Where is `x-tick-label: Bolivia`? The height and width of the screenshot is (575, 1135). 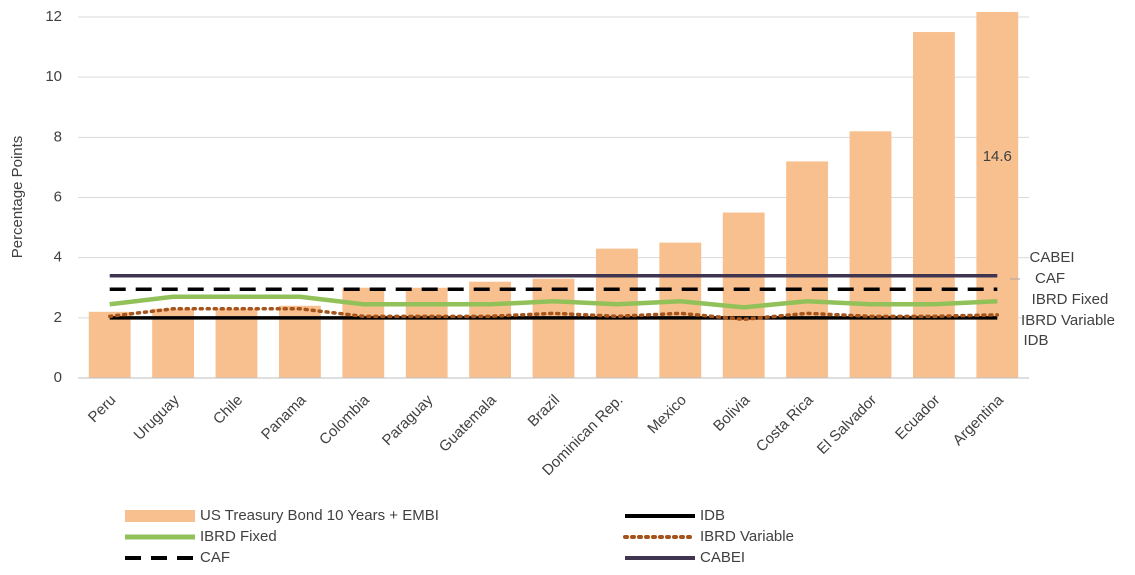
x-tick-label: Bolivia is located at coordinates (732, 413).